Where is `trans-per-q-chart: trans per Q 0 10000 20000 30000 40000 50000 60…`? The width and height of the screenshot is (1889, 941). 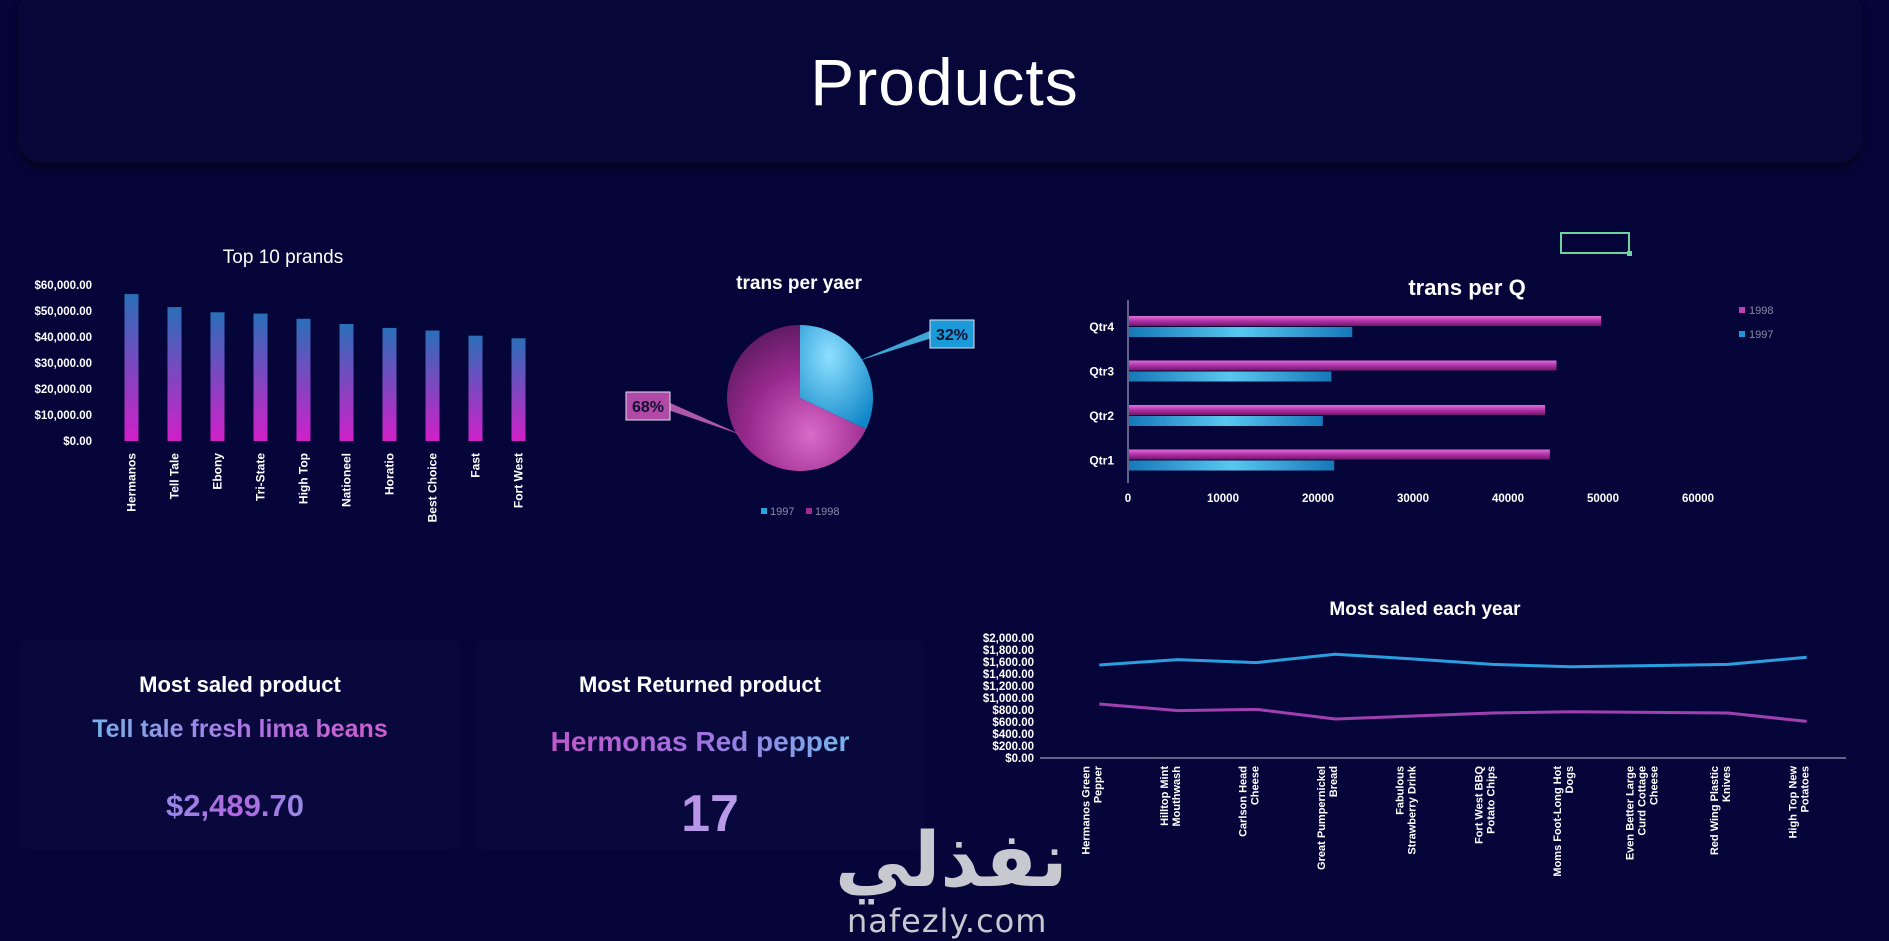
trans-per-q-chart: trans per Q 0 10000 20000 30000 40000 50000 60… is located at coordinates (1431, 390).